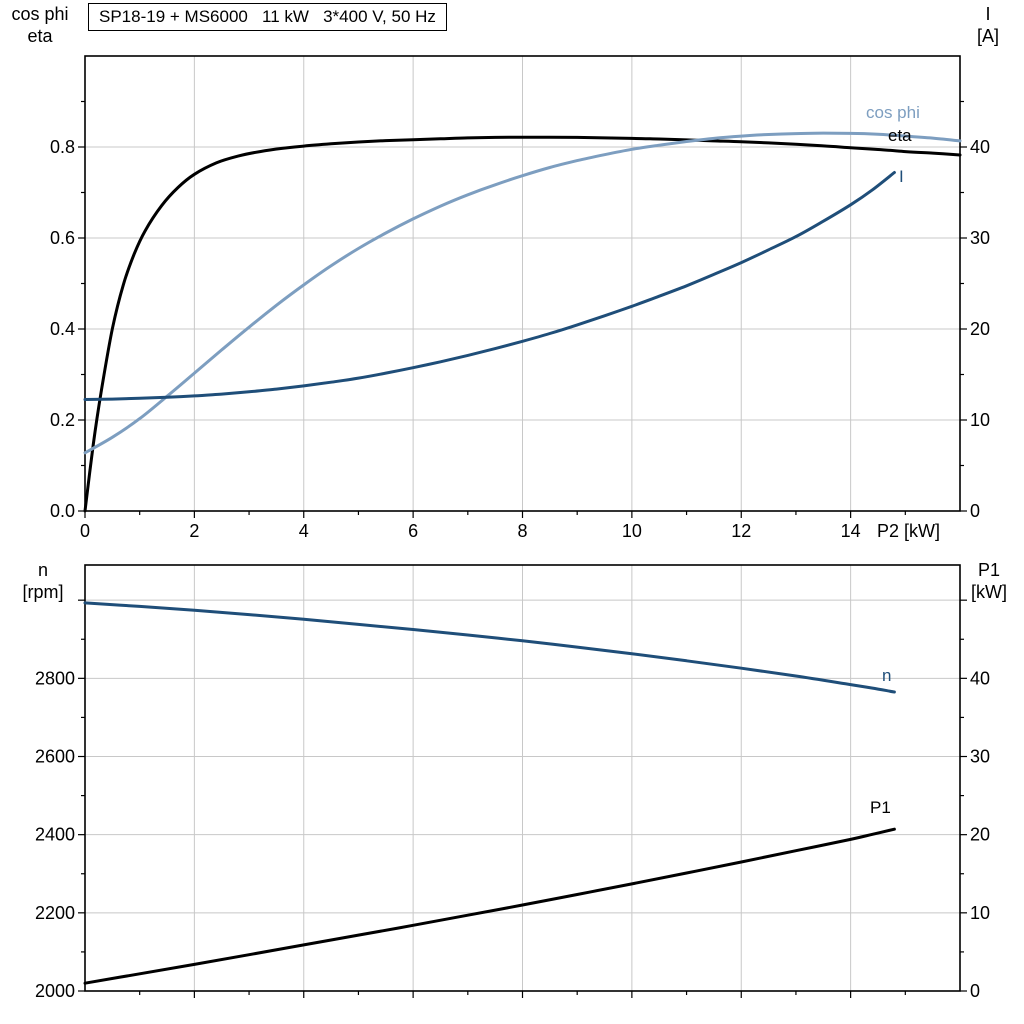 The height and width of the screenshot is (1024, 1024). I want to click on tick-label: 2600, so click(55, 757).